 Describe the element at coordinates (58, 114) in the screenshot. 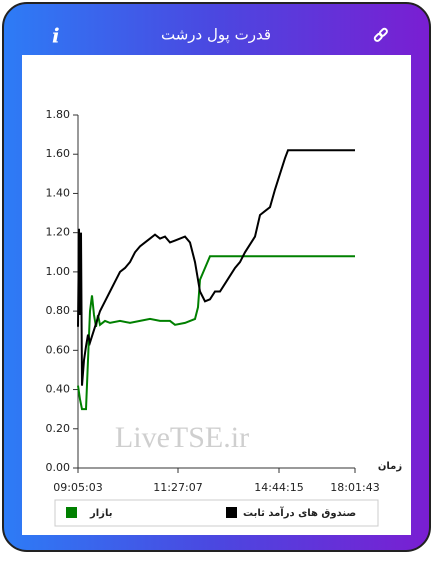

I see `y-tick-label: 1.80` at that location.